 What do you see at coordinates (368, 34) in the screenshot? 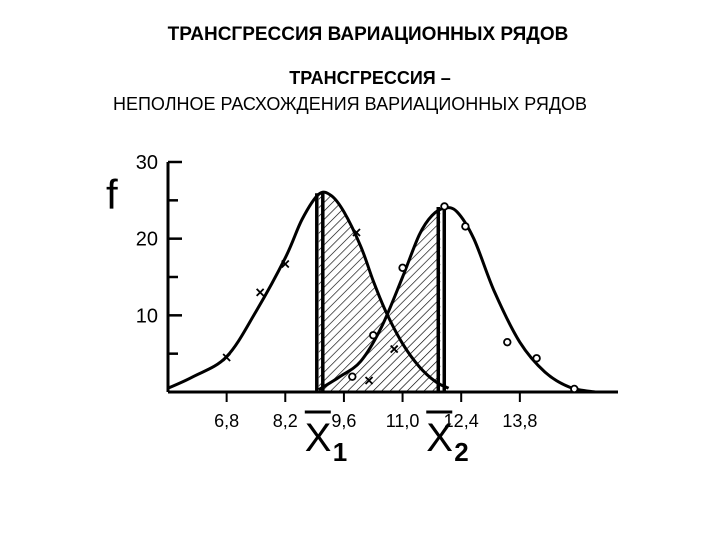
I see `page-title: ТРАНСГРЕССИЯ ВАРИАЦИОННЫХ РЯДОВ` at bounding box center [368, 34].